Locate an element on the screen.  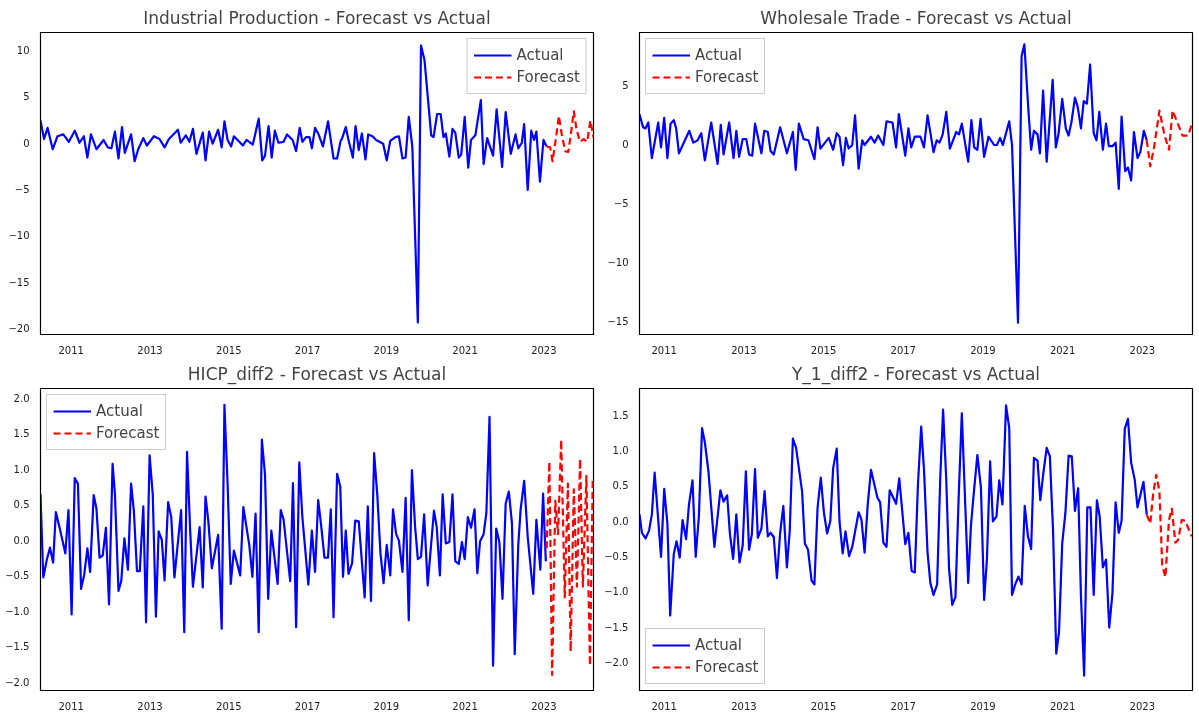
y-tick-label: 2.0 is located at coordinates (21, 398).